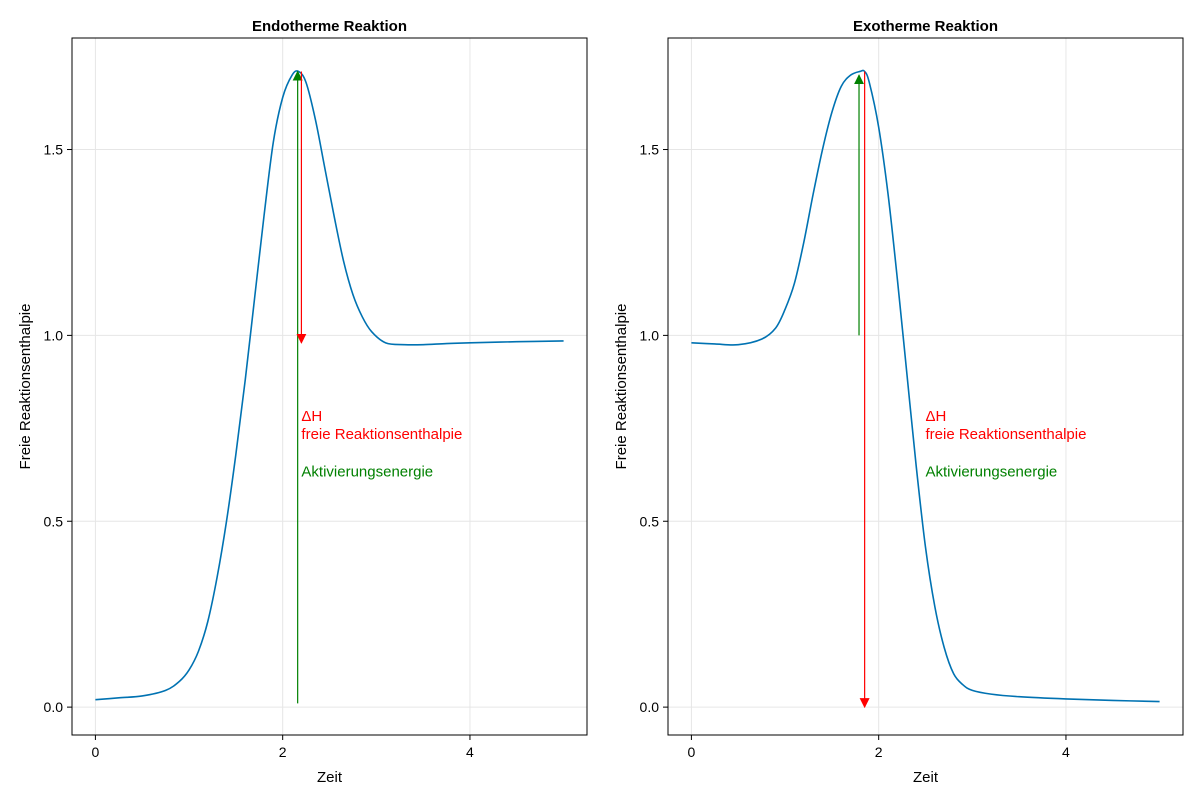  Describe the element at coordinates (925, 26) in the screenshot. I see `chart-title: Exotherme Reaktion` at that location.